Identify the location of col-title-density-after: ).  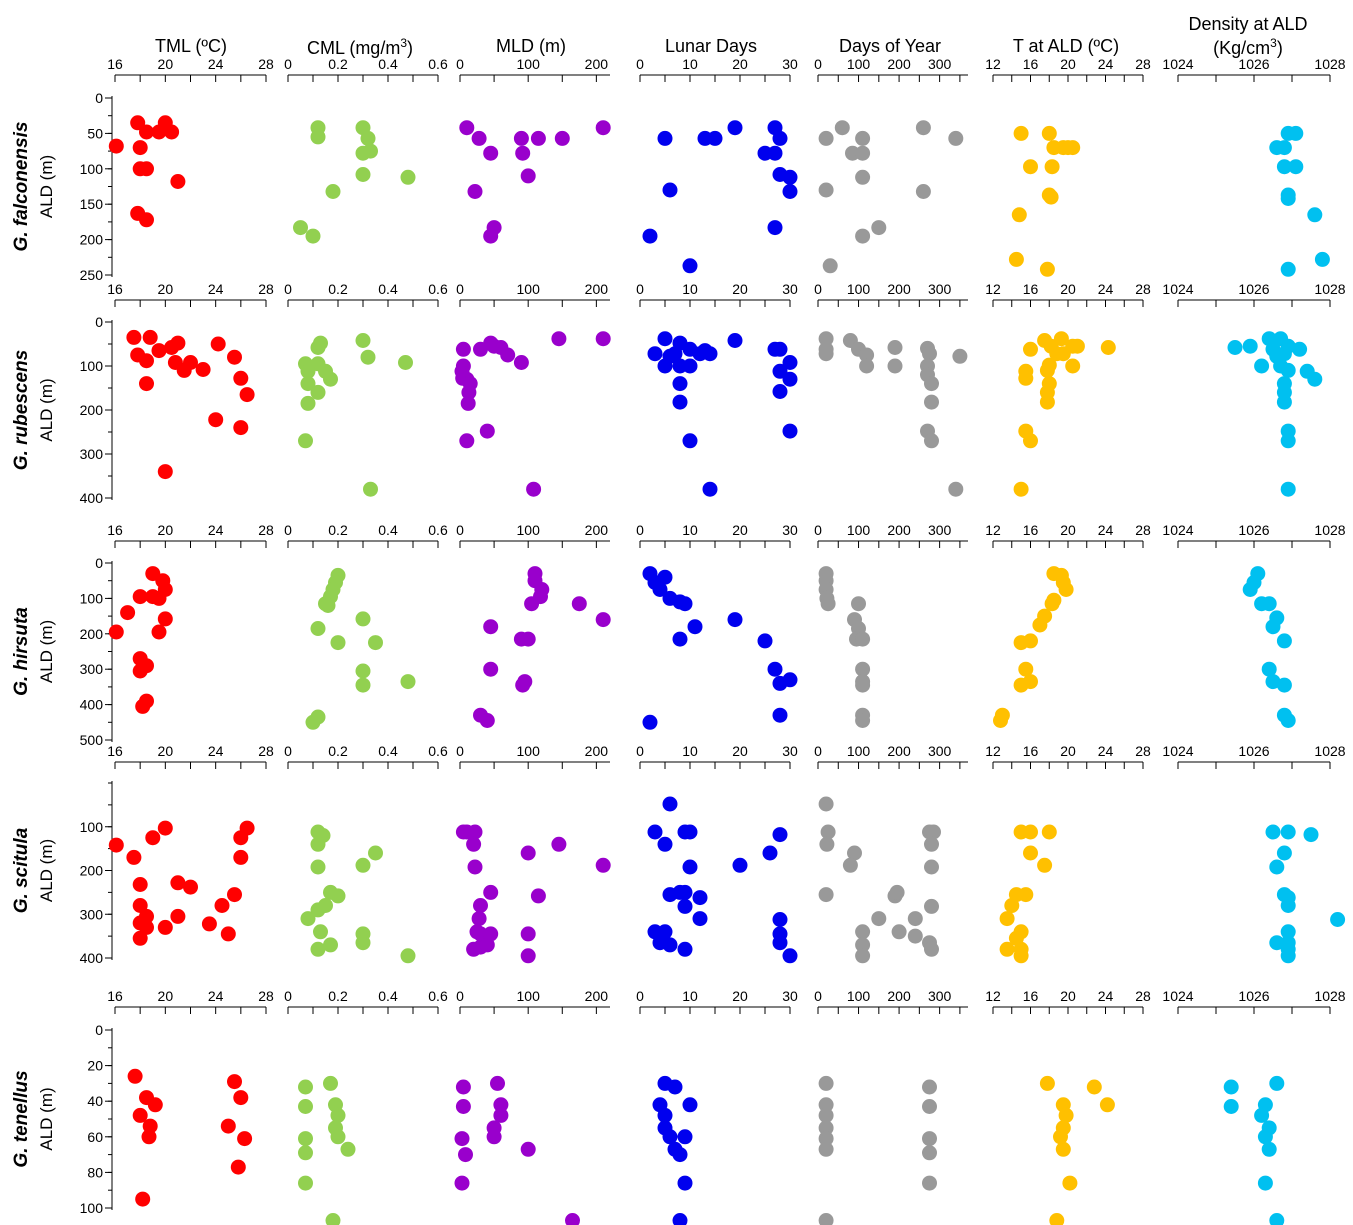
(1280, 48).